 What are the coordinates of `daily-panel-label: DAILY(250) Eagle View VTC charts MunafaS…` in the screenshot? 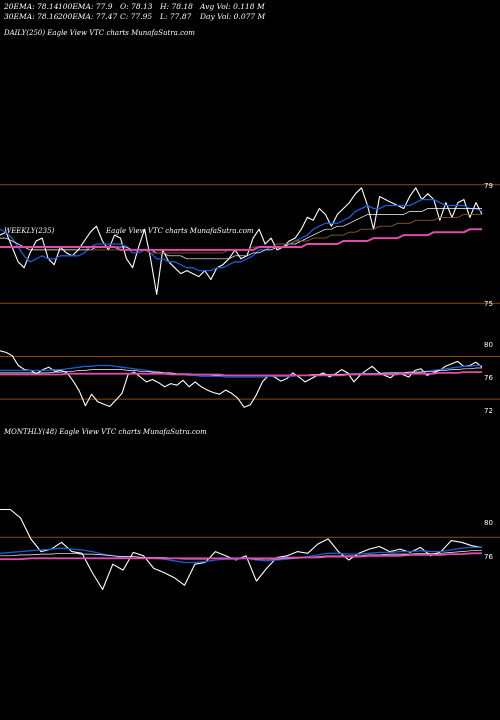 It's located at (99, 33).